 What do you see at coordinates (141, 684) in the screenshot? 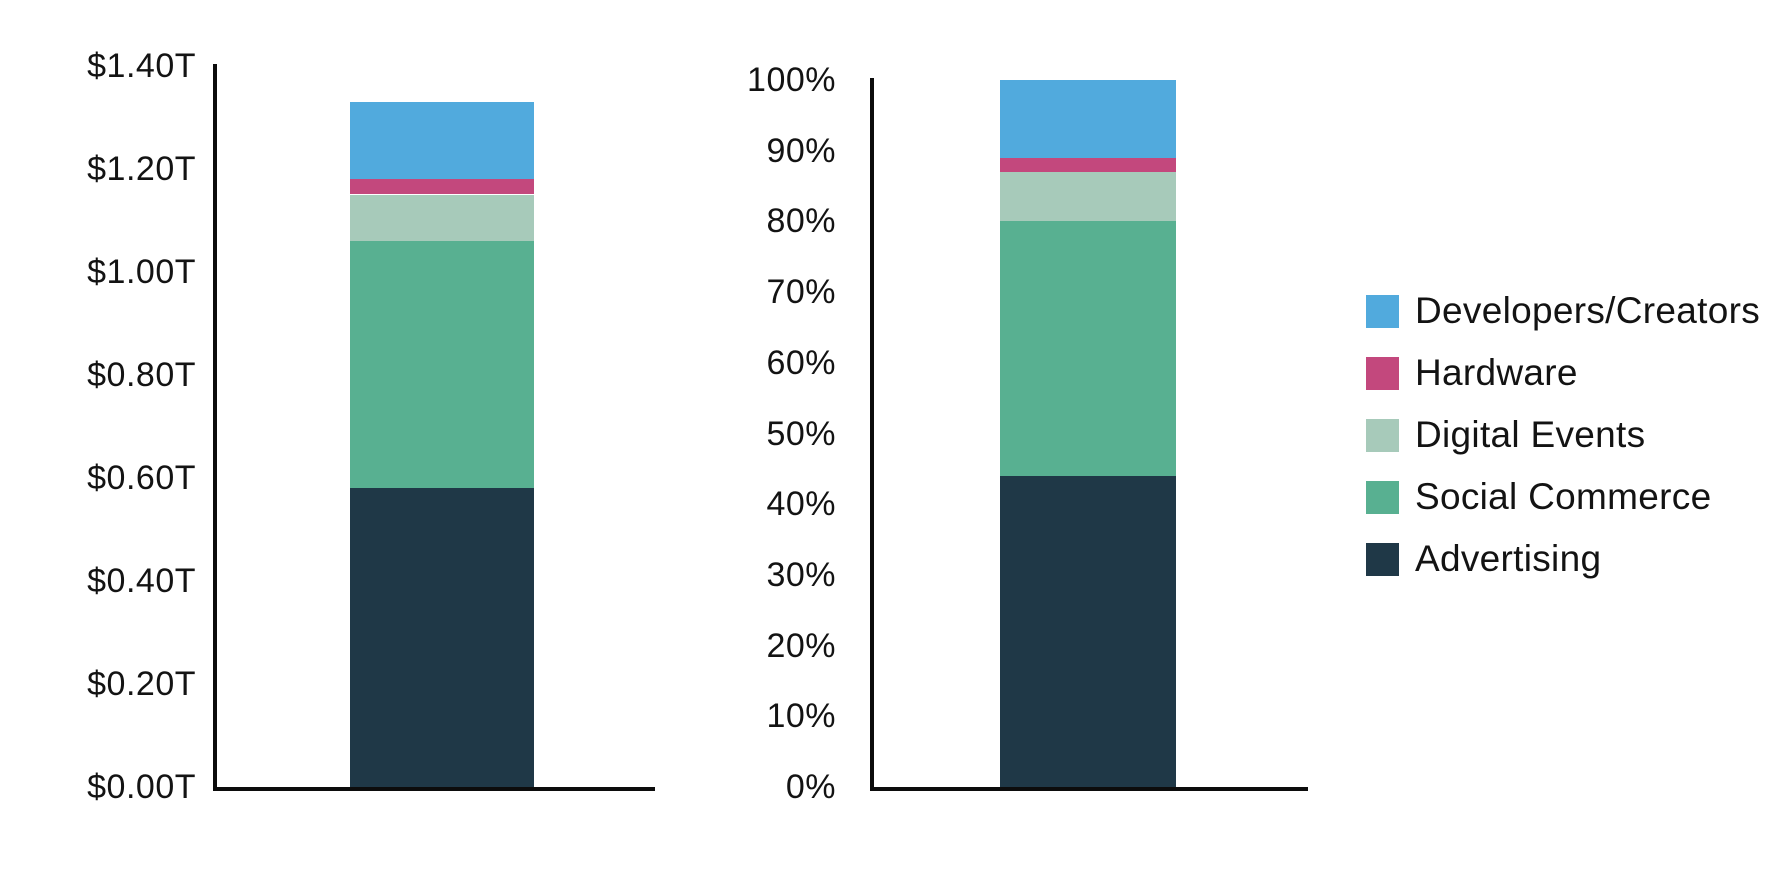
I see `y-tick-label: $0.20T` at bounding box center [141, 684].